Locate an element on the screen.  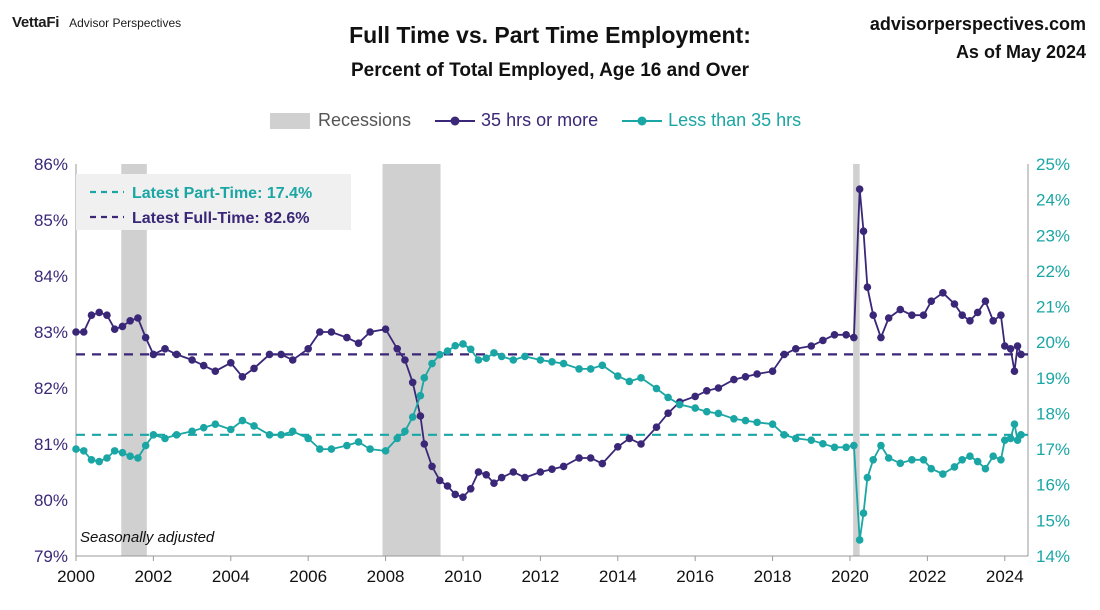
x-tick-label: 2004 is located at coordinates (231, 576).